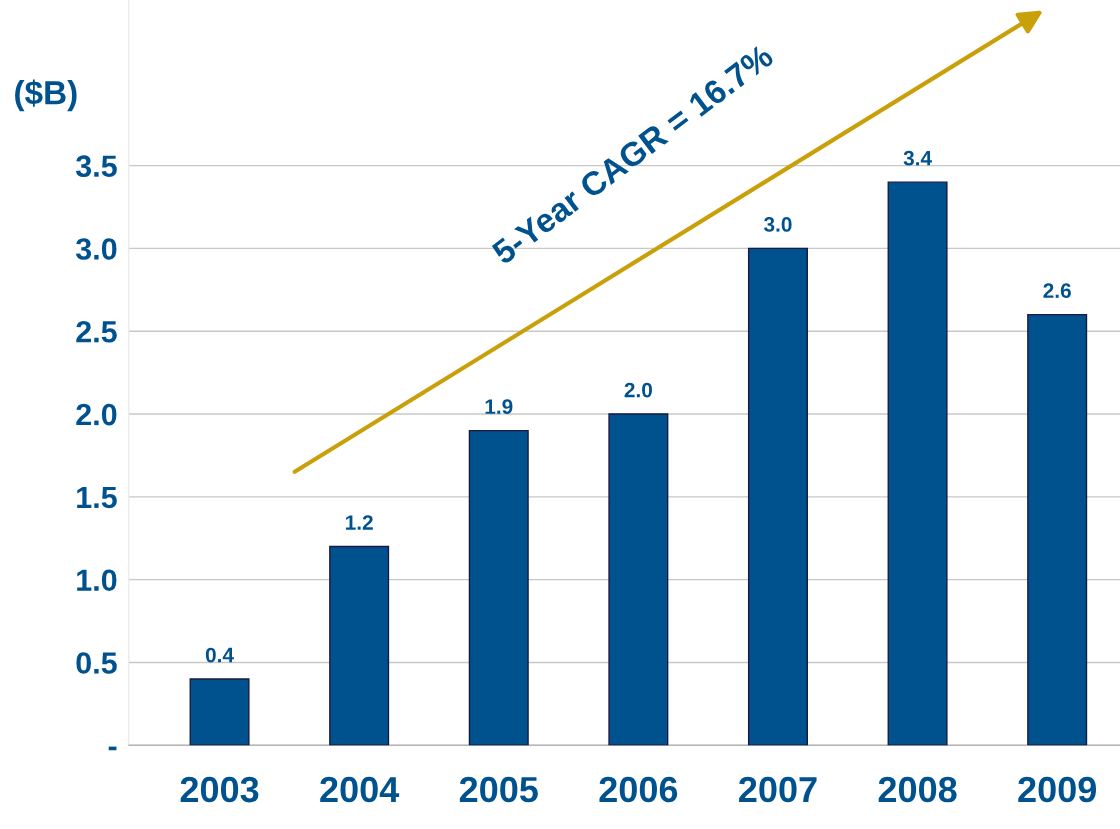 The image size is (1120, 829). I want to click on y-tick-label: 0.5, so click(96, 663).